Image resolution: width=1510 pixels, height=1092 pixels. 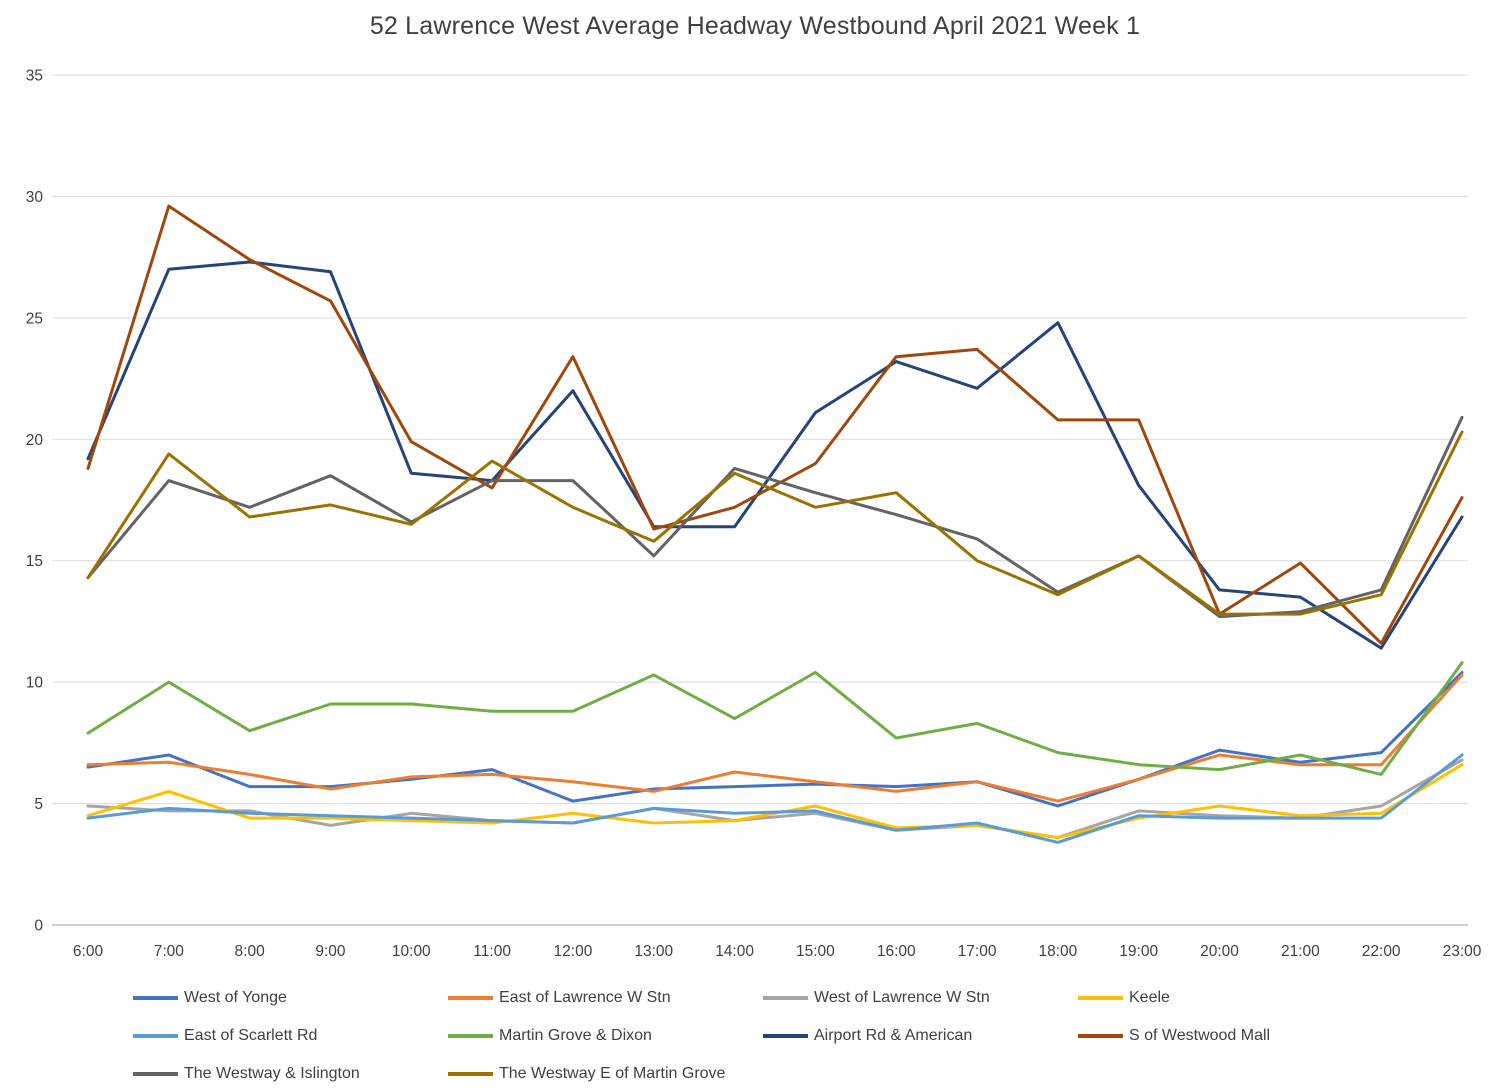 I want to click on legend-label: East of Lawrence W Stn, so click(x=585, y=997).